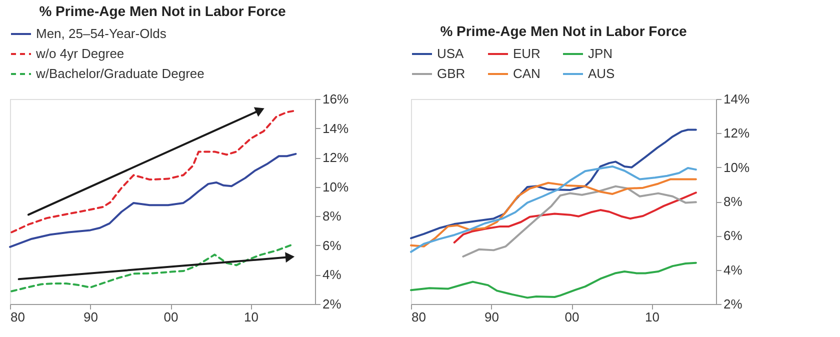 The image size is (840, 337). Describe the element at coordinates (450, 53) in the screenshot. I see `legend-label: USA` at that location.